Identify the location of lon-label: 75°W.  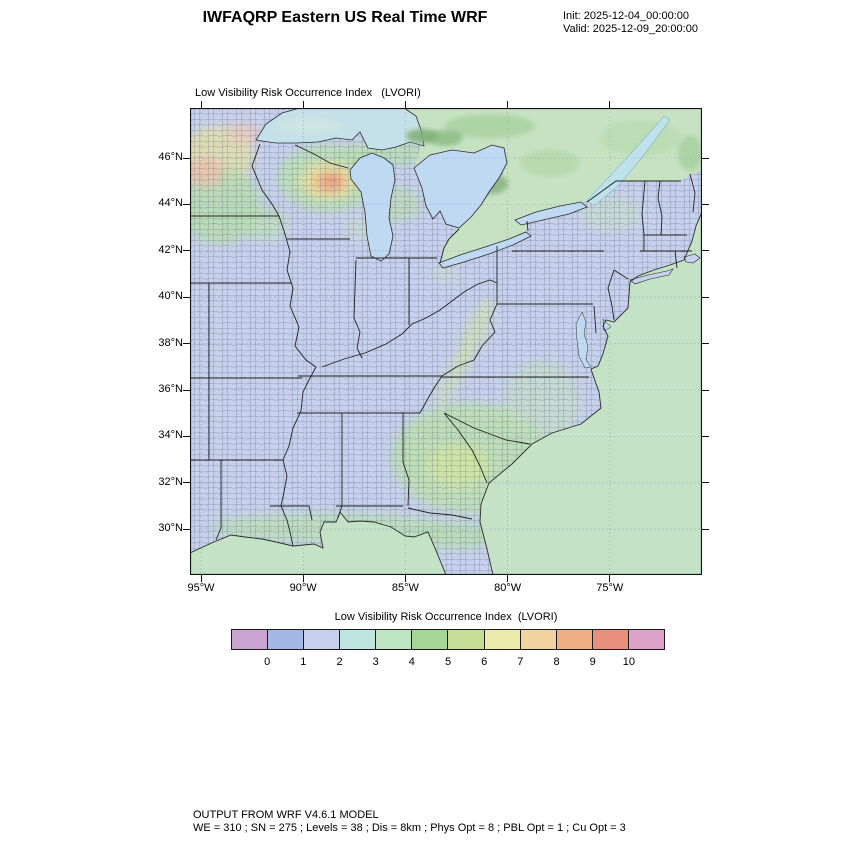
(610, 588).